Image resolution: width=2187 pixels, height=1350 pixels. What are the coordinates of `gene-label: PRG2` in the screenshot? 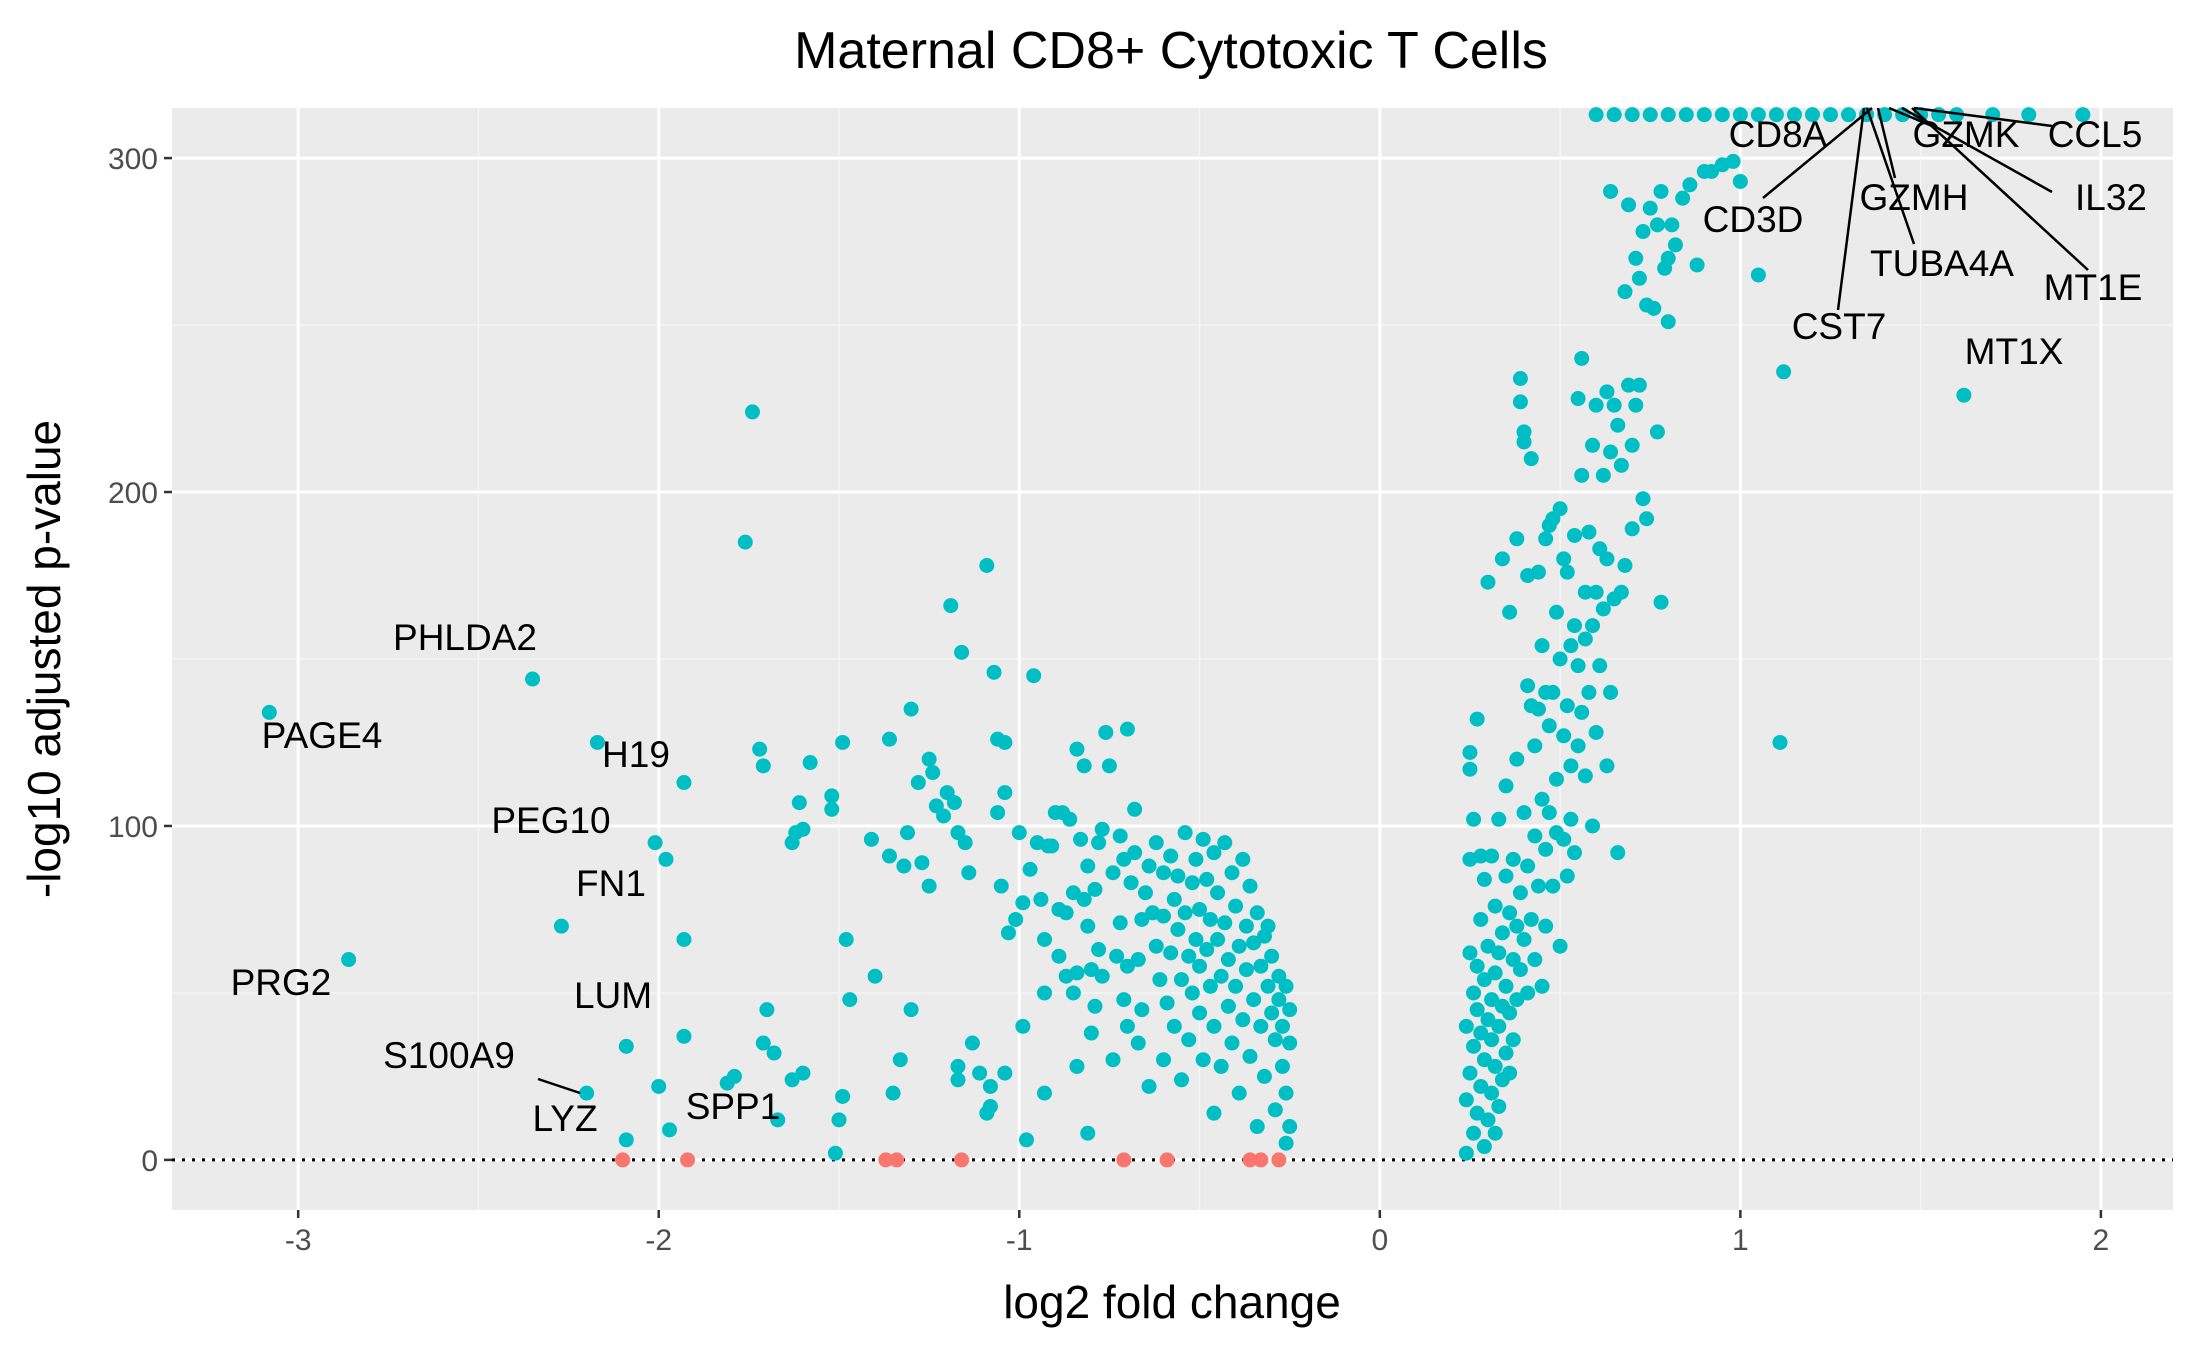 It's located at (281, 982).